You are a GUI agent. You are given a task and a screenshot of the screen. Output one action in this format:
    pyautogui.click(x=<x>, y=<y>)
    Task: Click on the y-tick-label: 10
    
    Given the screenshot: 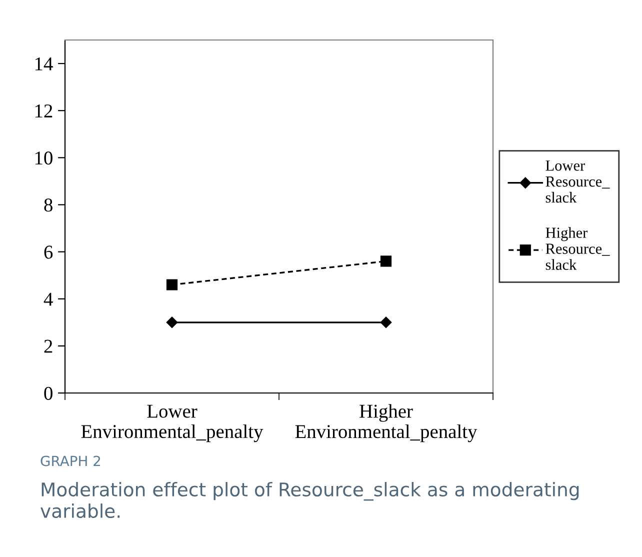 What is the action you would take?
    pyautogui.click(x=43, y=158)
    